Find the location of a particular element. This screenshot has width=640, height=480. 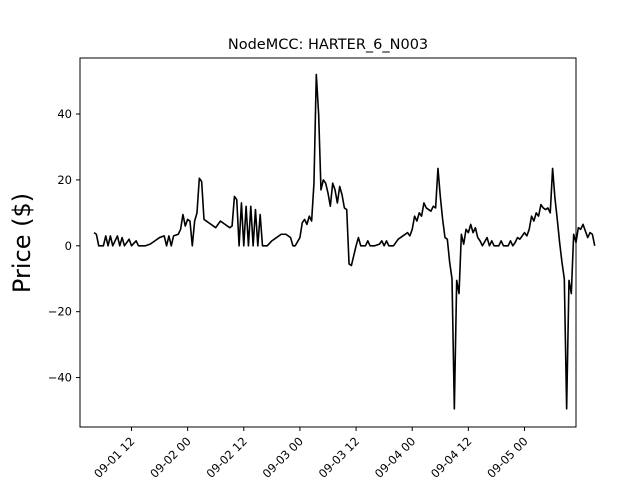

y-tick-label: 40 is located at coordinates (64, 114).